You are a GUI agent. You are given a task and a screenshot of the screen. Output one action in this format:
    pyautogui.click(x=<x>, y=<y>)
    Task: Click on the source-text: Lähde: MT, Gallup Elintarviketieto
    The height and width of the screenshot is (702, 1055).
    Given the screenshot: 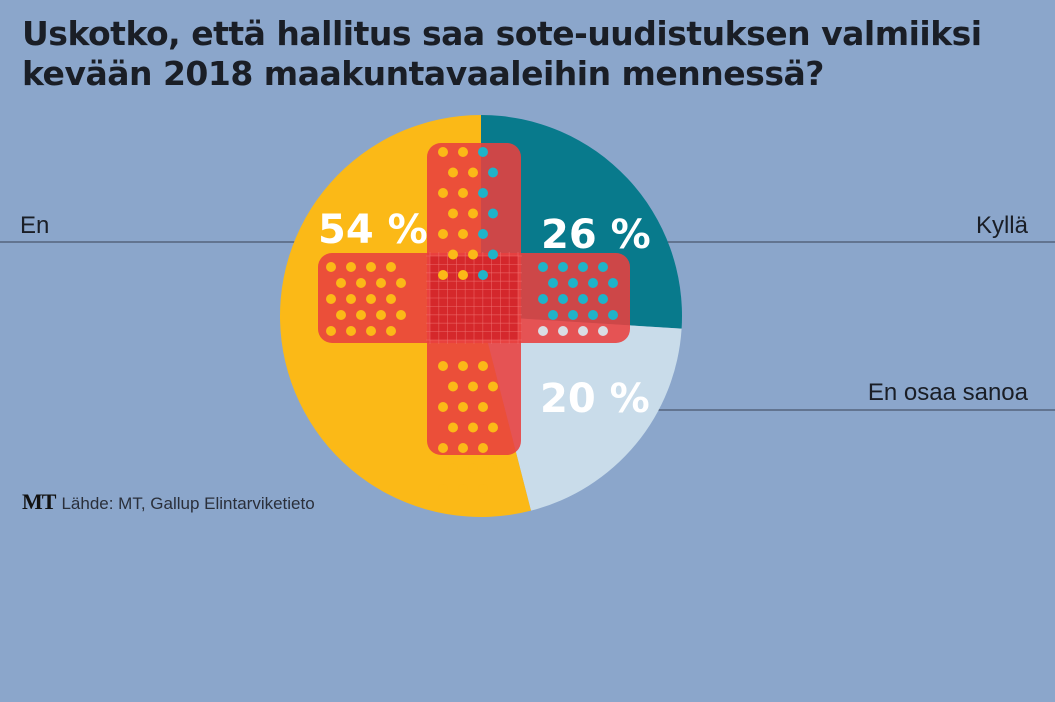 What is the action you would take?
    pyautogui.click(x=188, y=503)
    